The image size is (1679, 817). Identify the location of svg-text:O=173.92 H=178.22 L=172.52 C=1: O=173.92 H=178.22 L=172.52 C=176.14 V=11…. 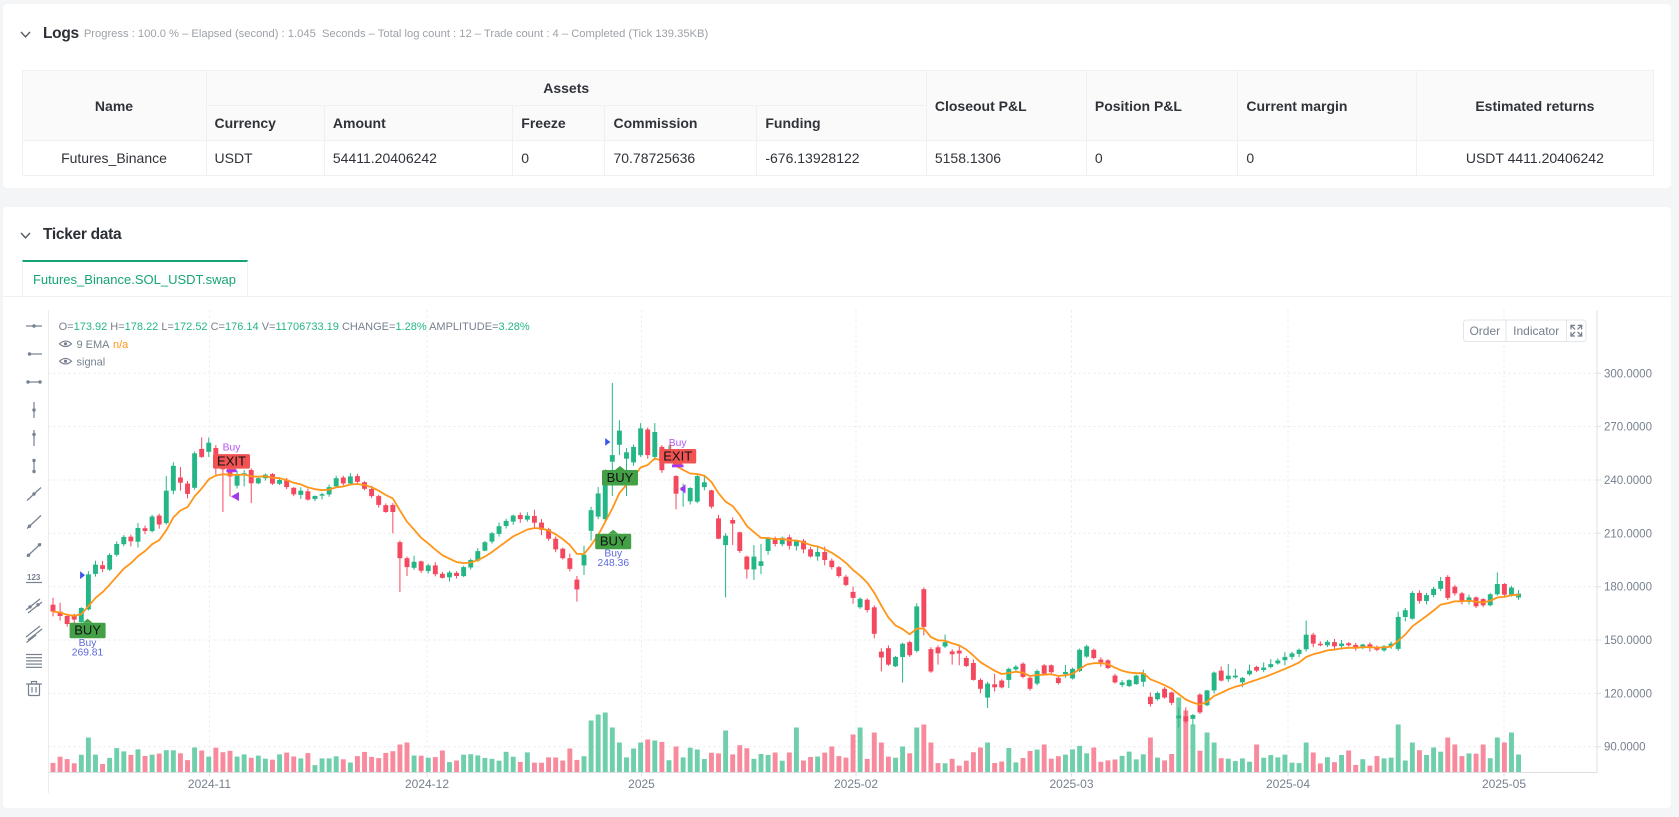
(294, 327).